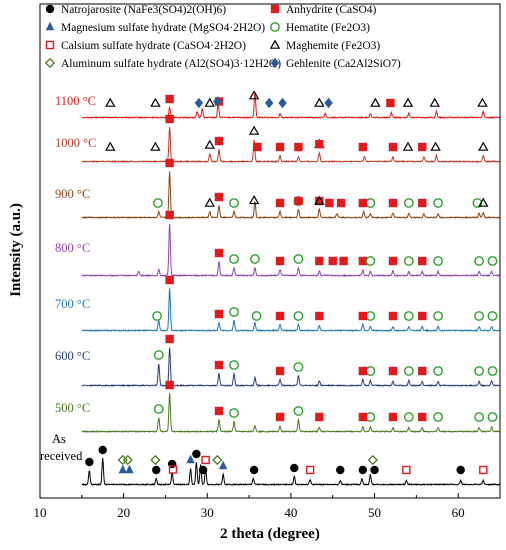 This screenshot has width=506, height=550. Describe the element at coordinates (249, 506) in the screenshot. I see `x-axis: 10 20 30 40 50 60` at that location.